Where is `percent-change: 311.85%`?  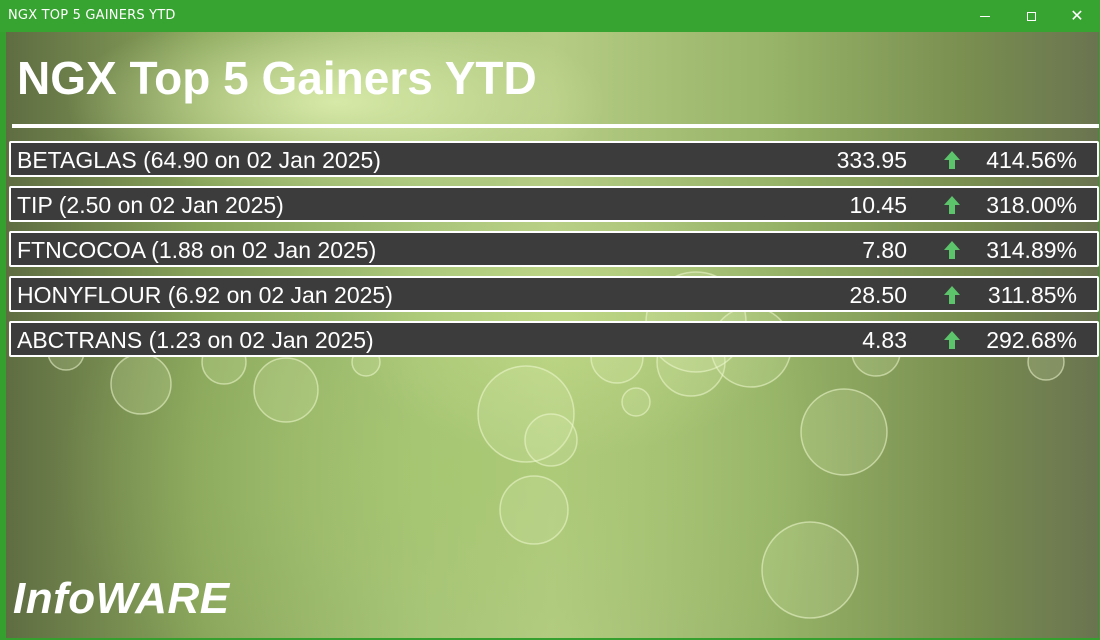
percent-change: 311.85% is located at coordinates (1032, 295).